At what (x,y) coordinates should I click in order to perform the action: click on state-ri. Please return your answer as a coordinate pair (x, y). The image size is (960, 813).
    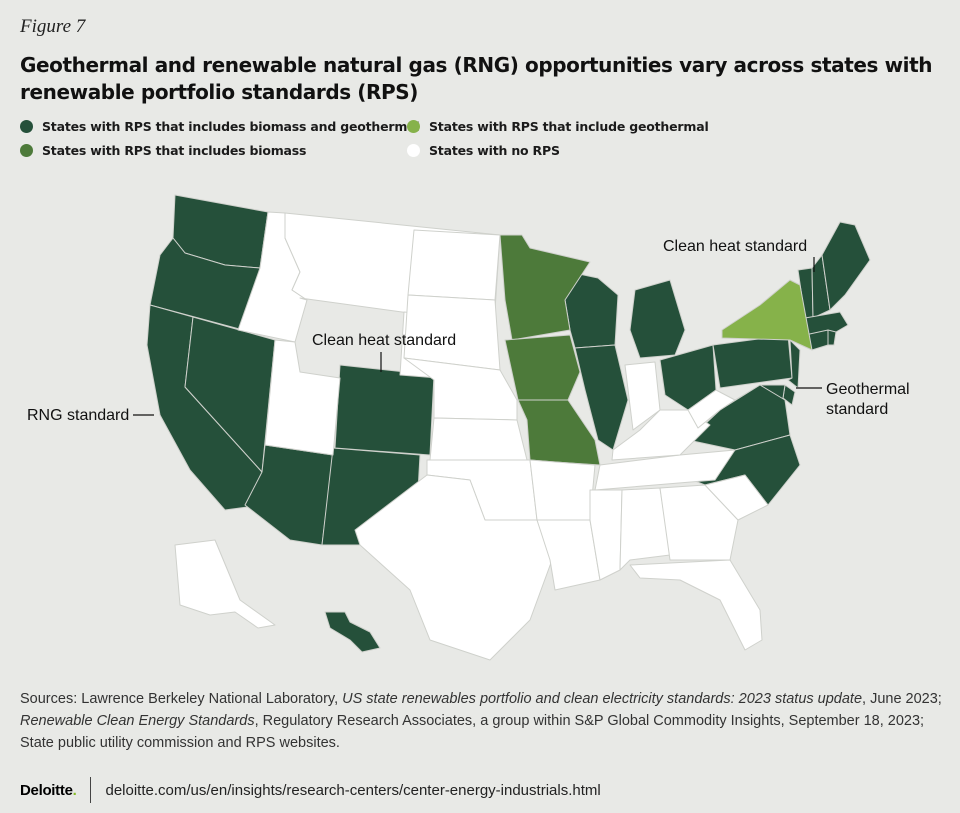
    Looking at the image, I should click on (832, 337).